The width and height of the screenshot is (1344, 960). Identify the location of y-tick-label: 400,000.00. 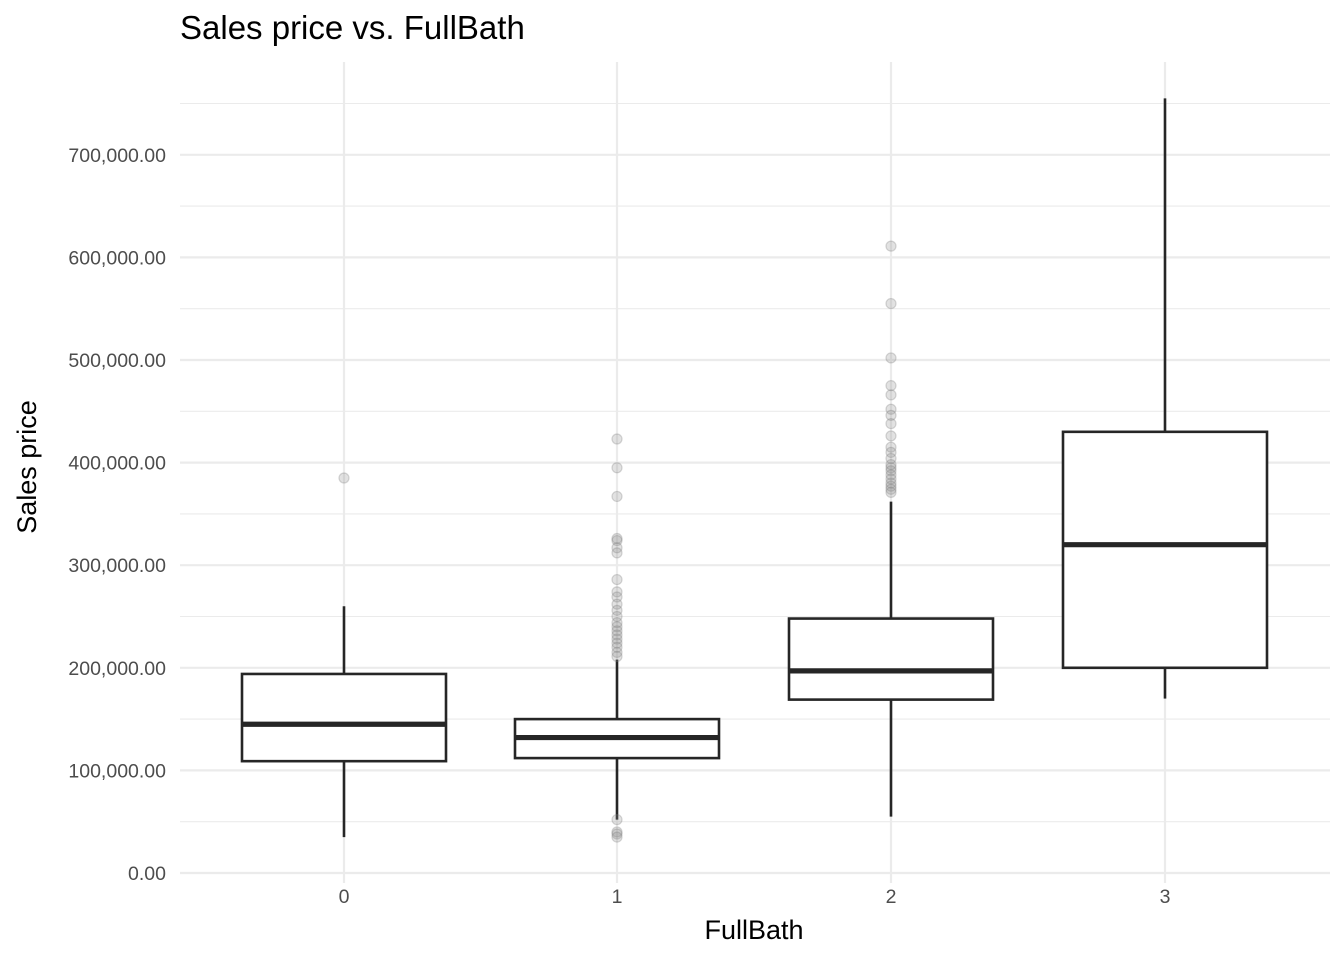
(117, 464).